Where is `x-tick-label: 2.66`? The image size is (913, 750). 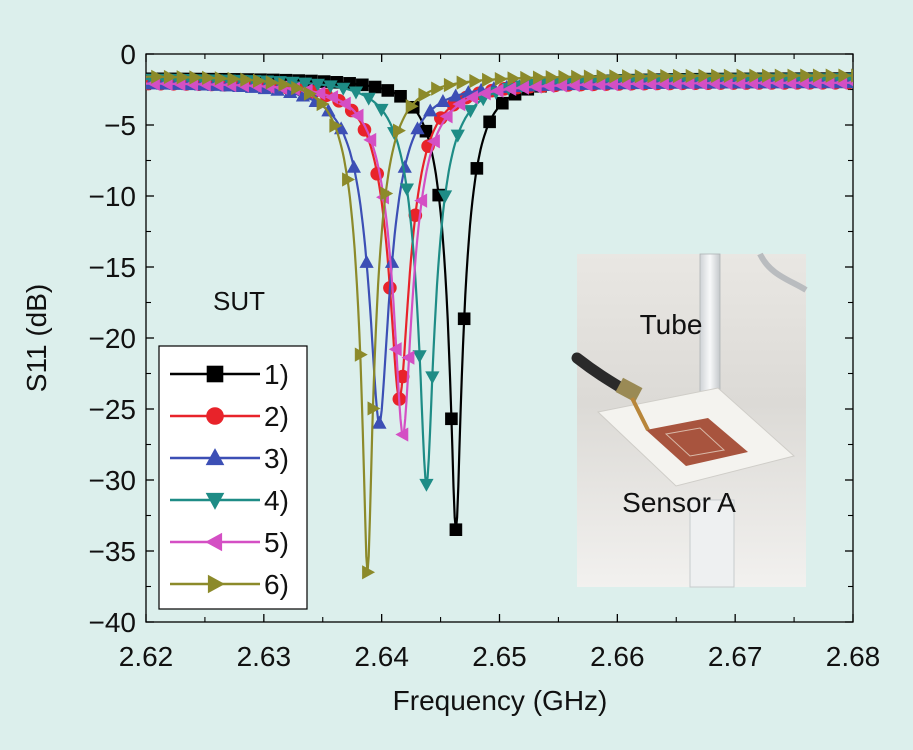 x-tick-label: 2.66 is located at coordinates (617, 656).